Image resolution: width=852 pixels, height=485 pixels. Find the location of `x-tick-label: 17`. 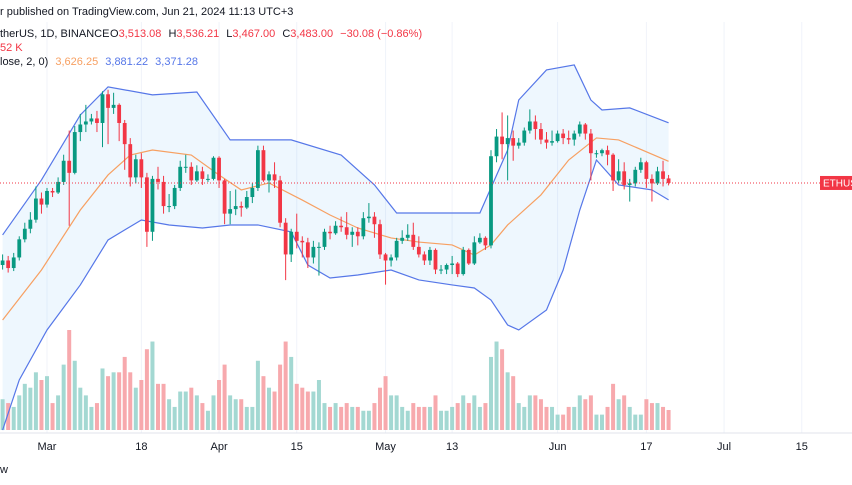

x-tick-label: 17 is located at coordinates (646, 447).